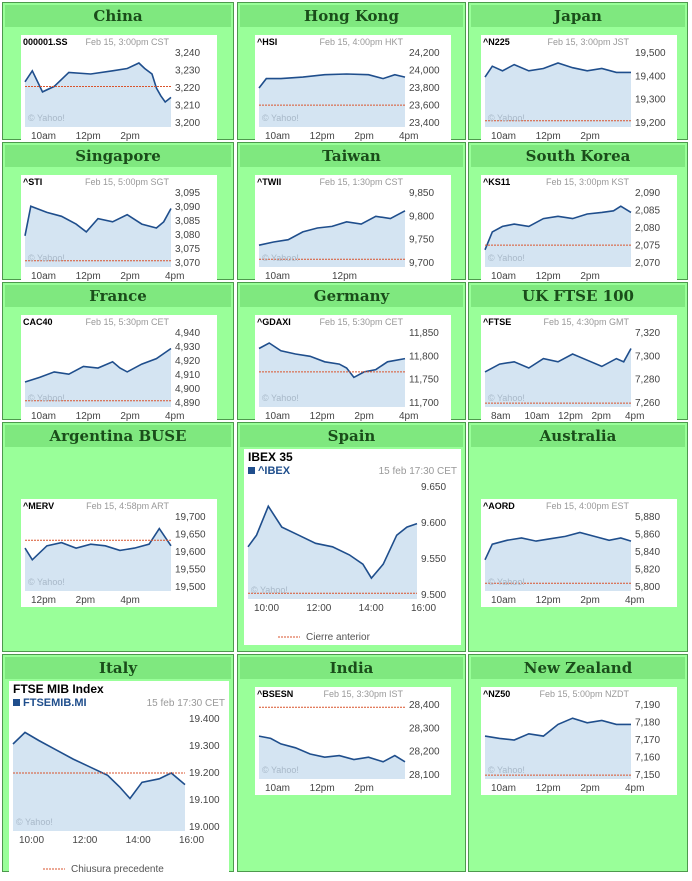 The image size is (692, 881). I want to click on symbol-label: ^IBEX, so click(274, 471).